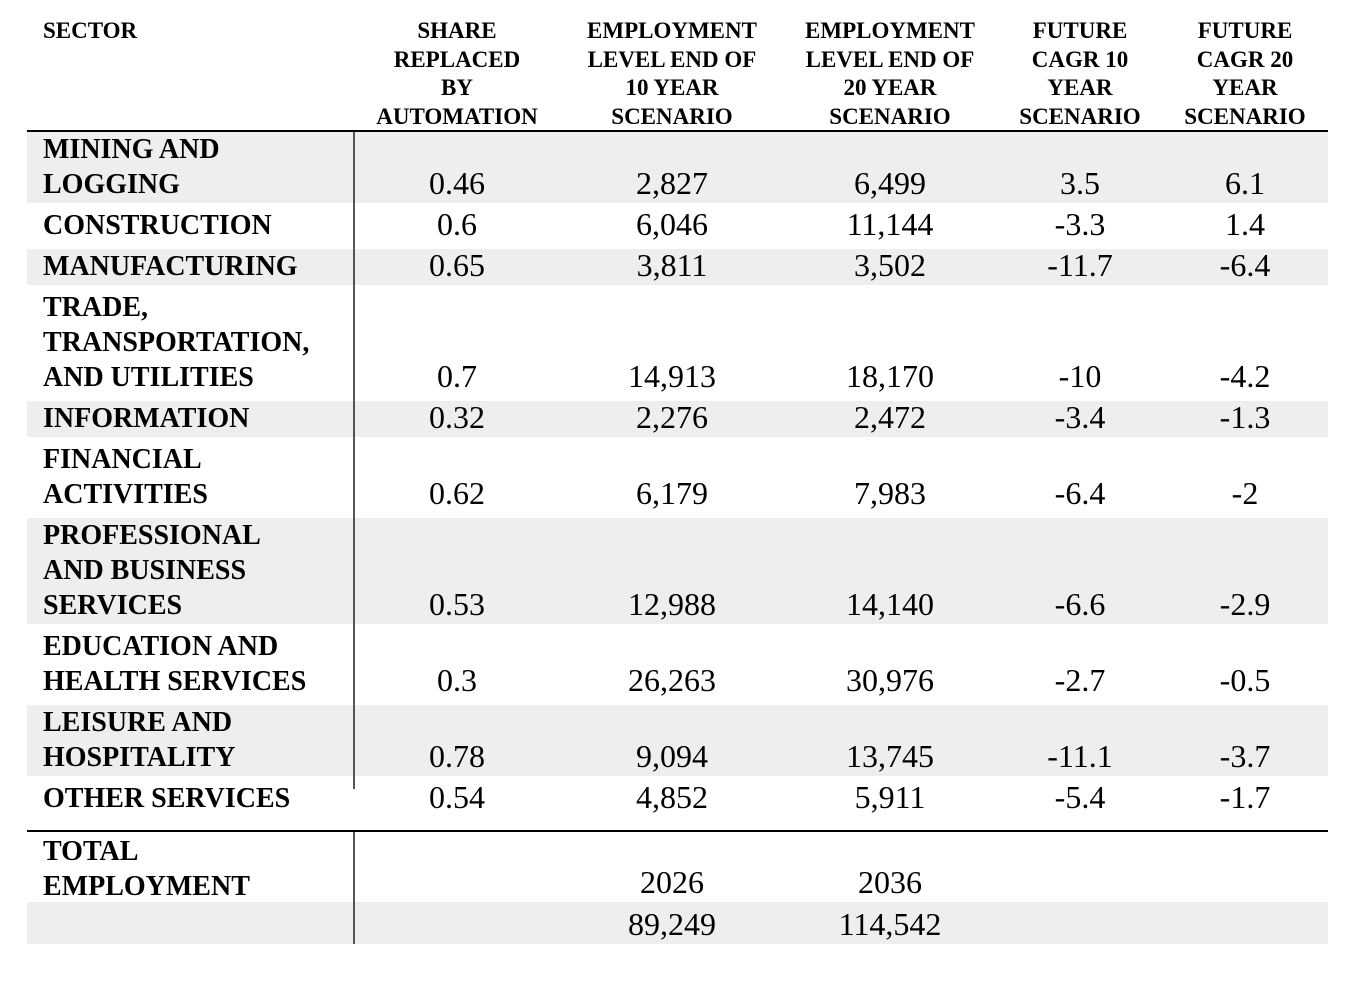 The image size is (1358, 982). Describe the element at coordinates (890, 376) in the screenshot. I see `cell-emp20: 18,170` at that location.